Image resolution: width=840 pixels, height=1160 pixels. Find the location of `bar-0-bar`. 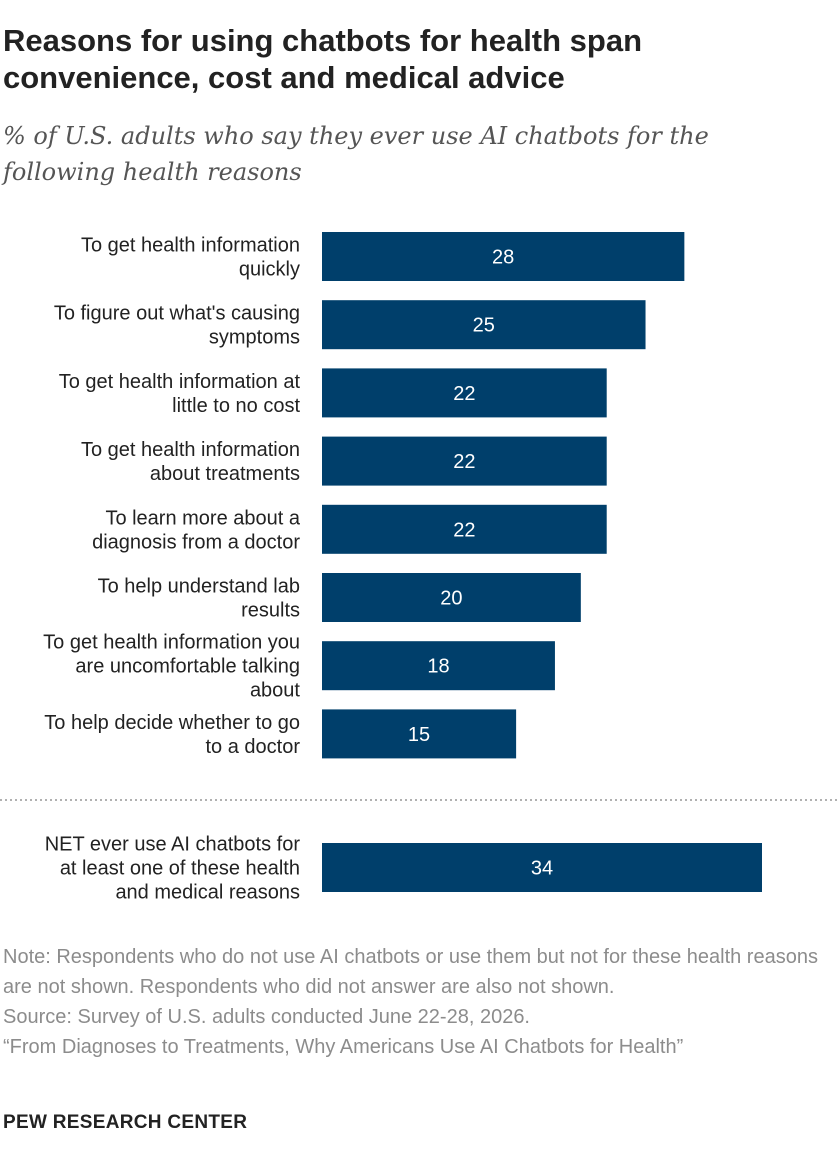

bar-0-bar is located at coordinates (503, 256).